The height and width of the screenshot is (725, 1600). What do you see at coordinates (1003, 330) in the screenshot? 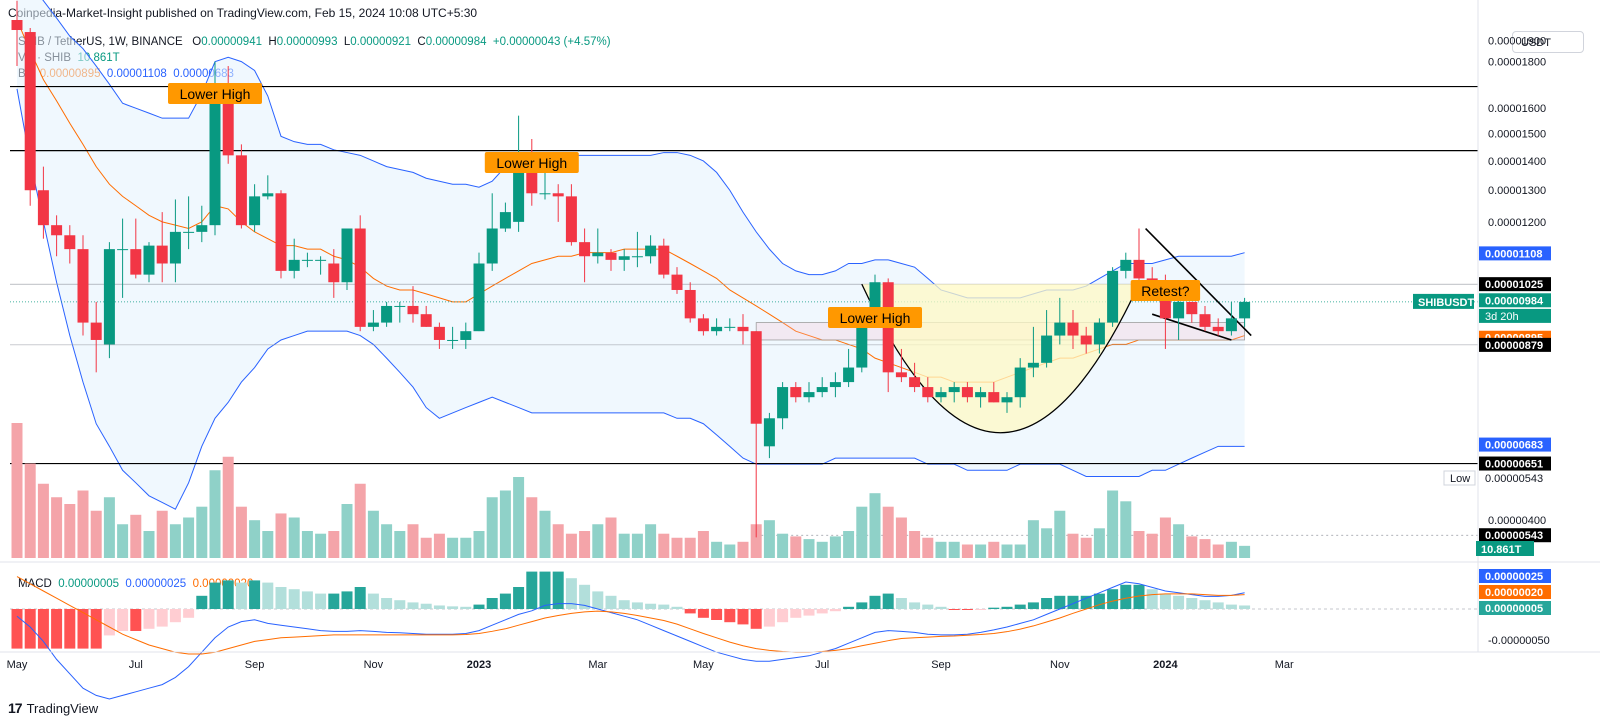
I see `cup-pattern` at bounding box center [1003, 330].